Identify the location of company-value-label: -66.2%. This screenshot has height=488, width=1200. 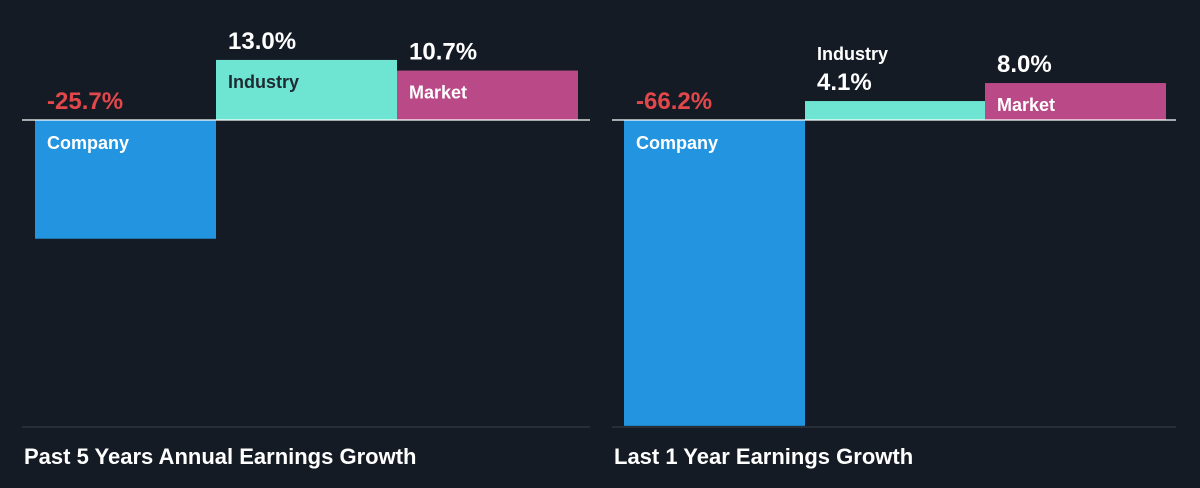
(674, 101).